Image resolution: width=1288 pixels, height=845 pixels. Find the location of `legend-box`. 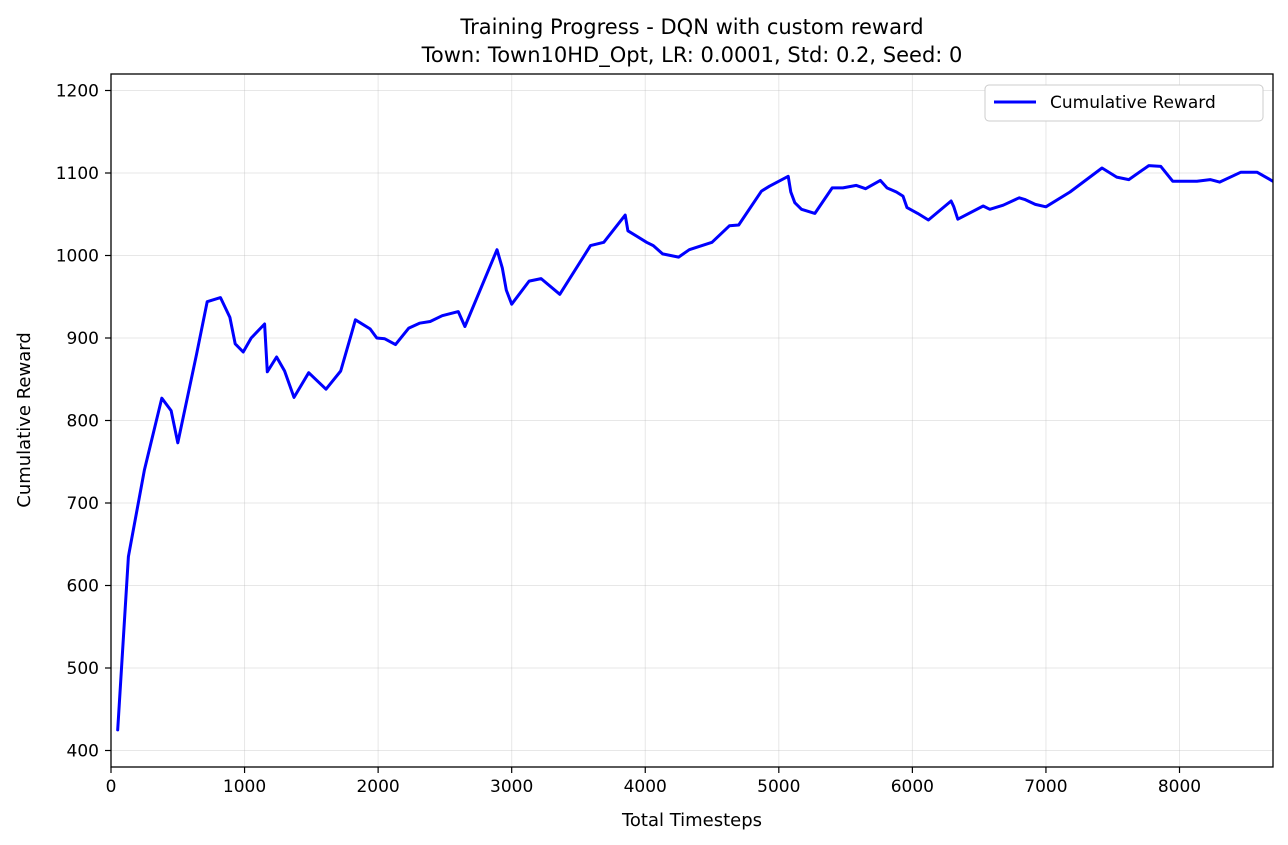

legend-box is located at coordinates (1124, 103).